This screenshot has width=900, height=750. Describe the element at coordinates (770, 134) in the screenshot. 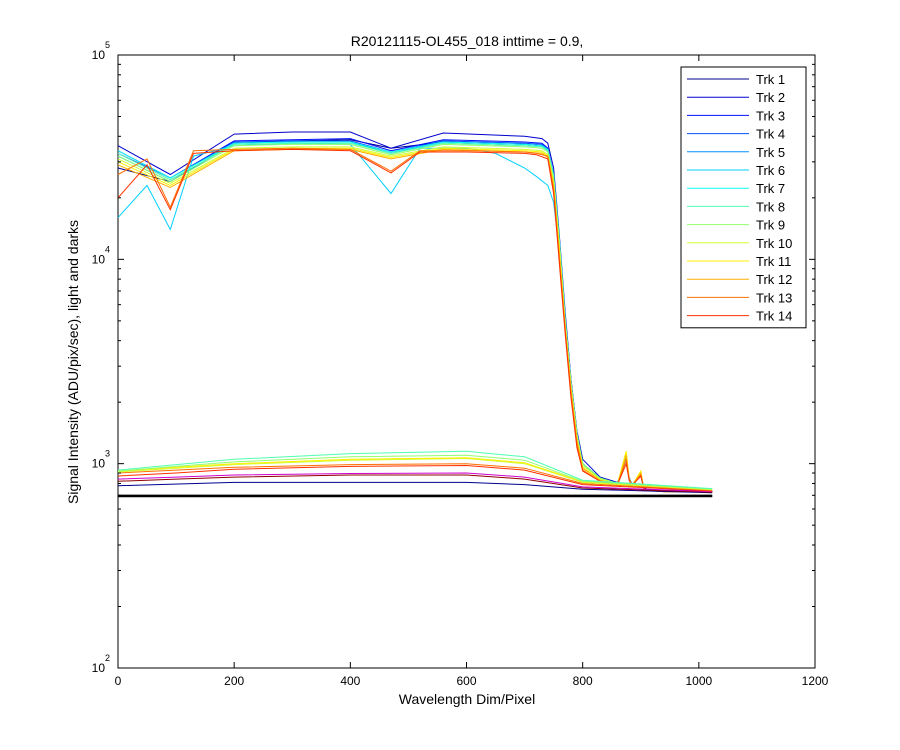

I see `legend-label: Trk 4` at that location.